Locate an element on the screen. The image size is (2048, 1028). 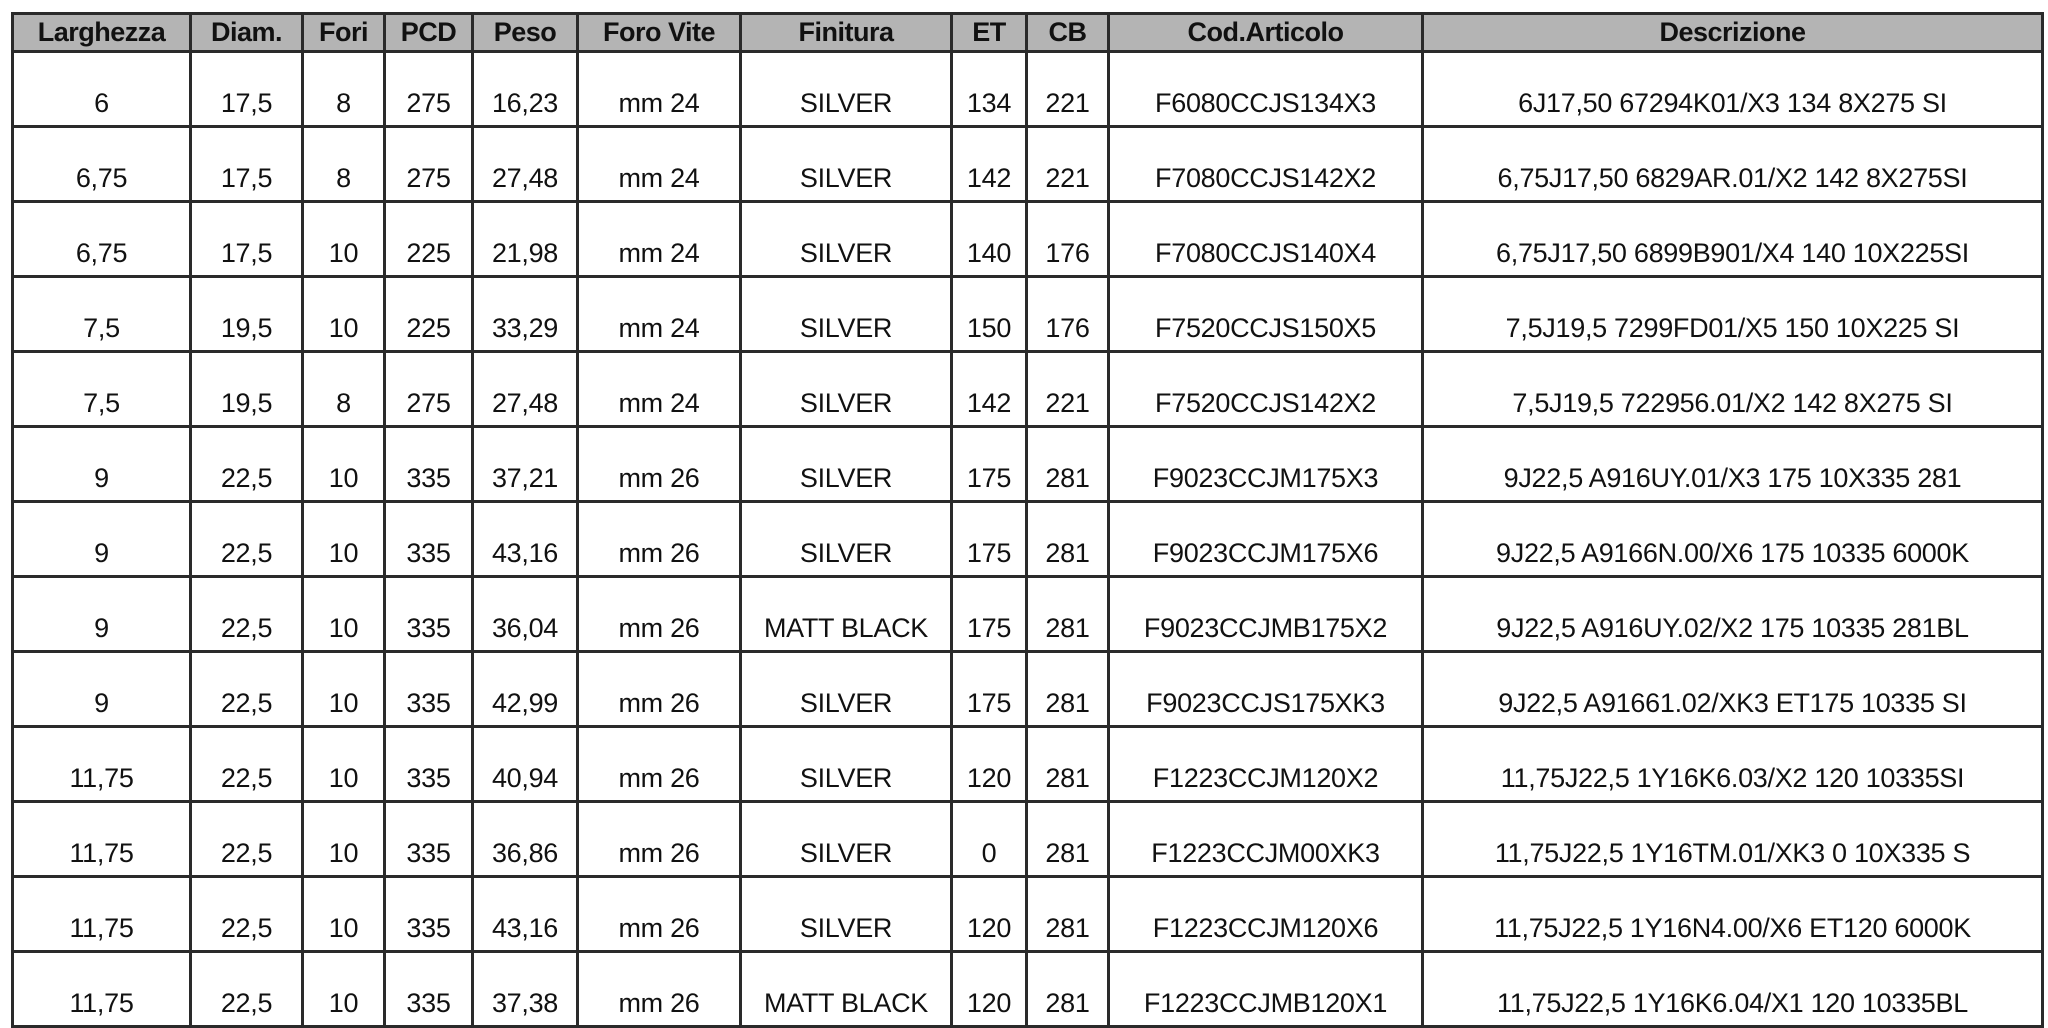
cell-cod-articolo: F1223CCJM00XK3 is located at coordinates (1265, 839).